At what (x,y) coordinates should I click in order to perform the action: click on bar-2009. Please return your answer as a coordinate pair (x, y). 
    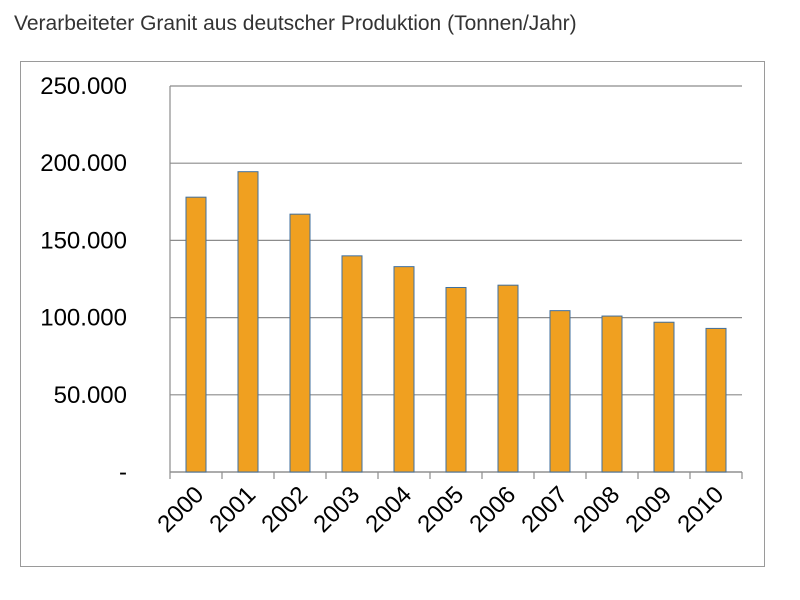
    Looking at the image, I should click on (664, 397).